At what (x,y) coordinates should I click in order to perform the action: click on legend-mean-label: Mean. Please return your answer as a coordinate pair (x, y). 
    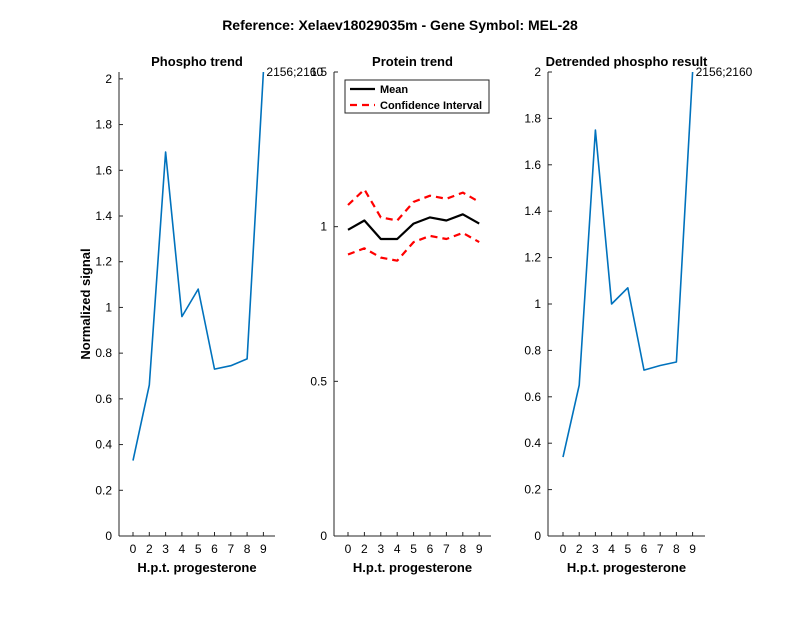
    Looking at the image, I should click on (394, 90).